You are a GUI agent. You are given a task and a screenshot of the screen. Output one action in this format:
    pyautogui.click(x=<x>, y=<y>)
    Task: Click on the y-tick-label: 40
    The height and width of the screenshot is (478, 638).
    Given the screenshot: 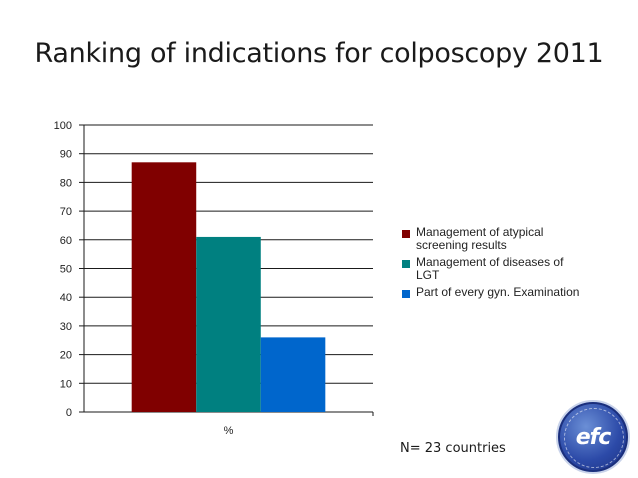 What is the action you would take?
    pyautogui.click(x=66, y=298)
    